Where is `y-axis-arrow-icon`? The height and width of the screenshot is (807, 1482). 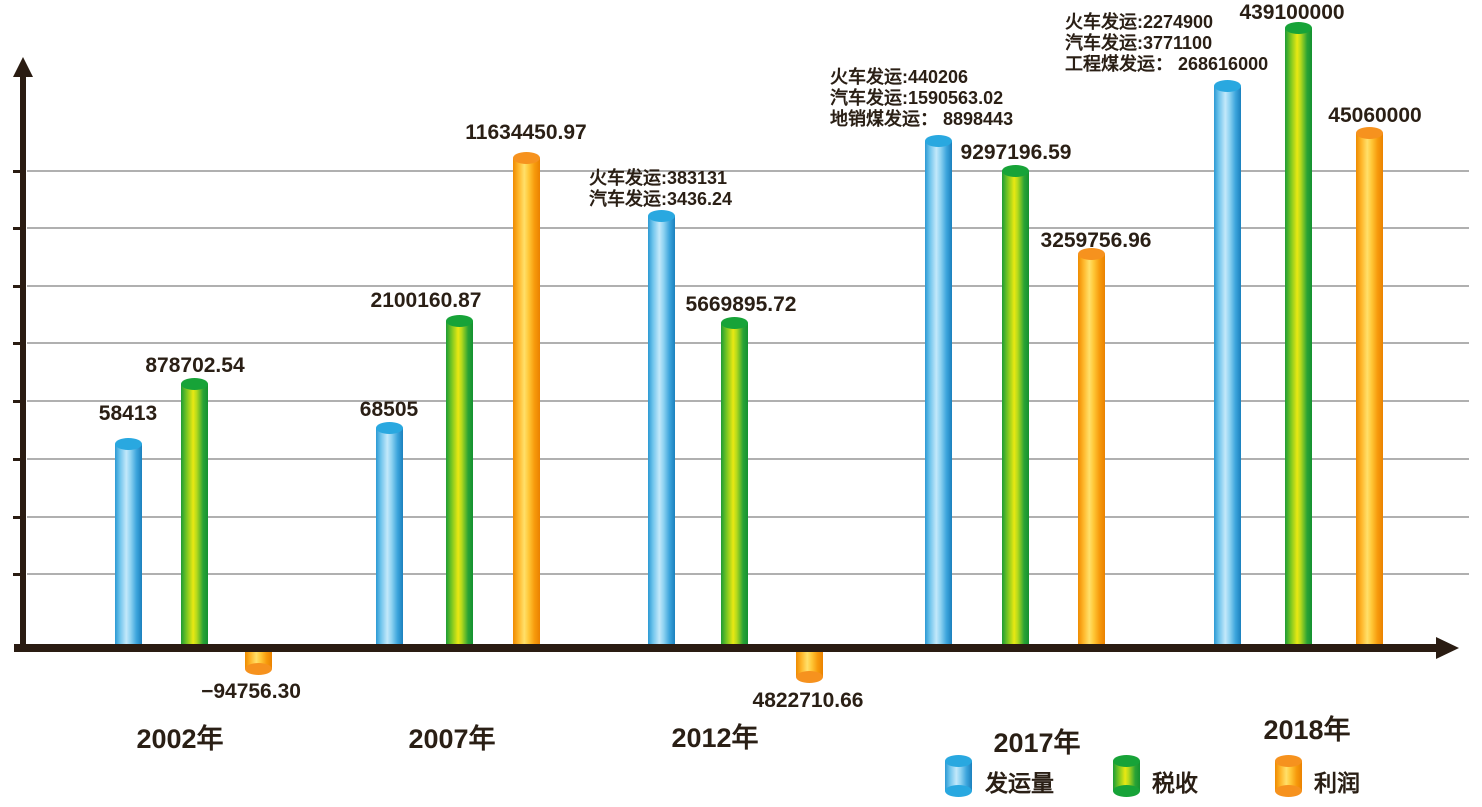
y-axis-arrow-icon is located at coordinates (23, 67).